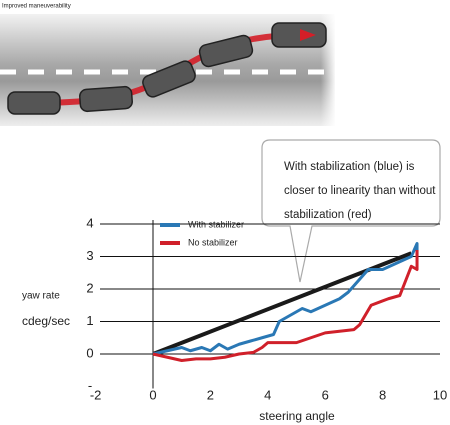 The height and width of the screenshot is (425, 450). I want to click on x-tick-label: -2, so click(96, 394).